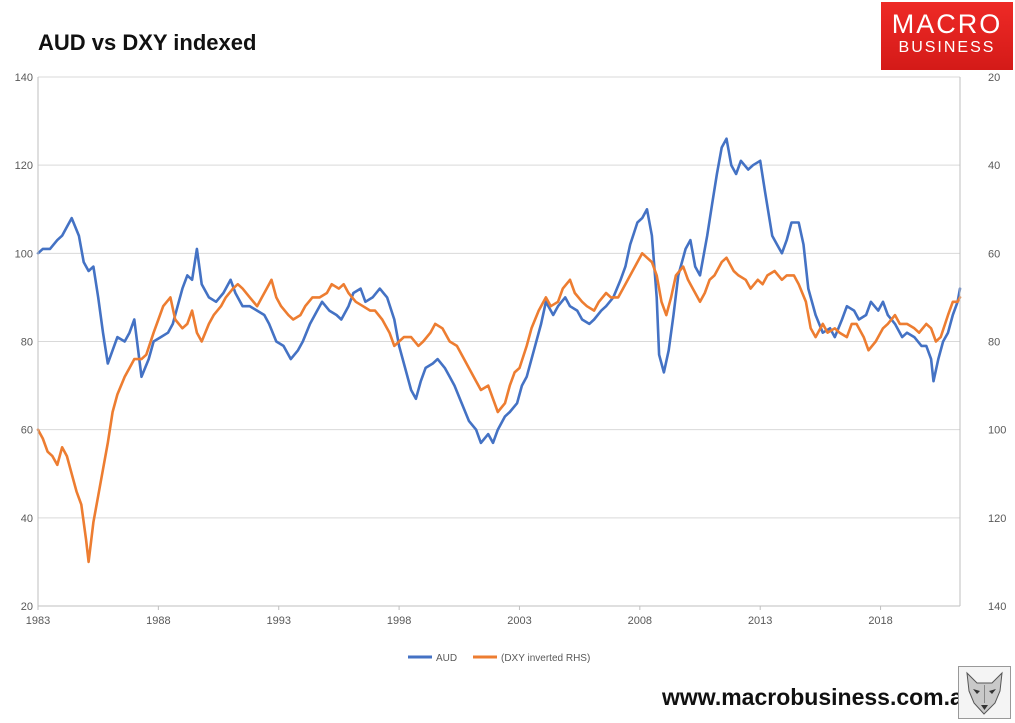 This screenshot has width=1015, height=723. I want to click on y-left-tick-label: 140, so click(24, 78).